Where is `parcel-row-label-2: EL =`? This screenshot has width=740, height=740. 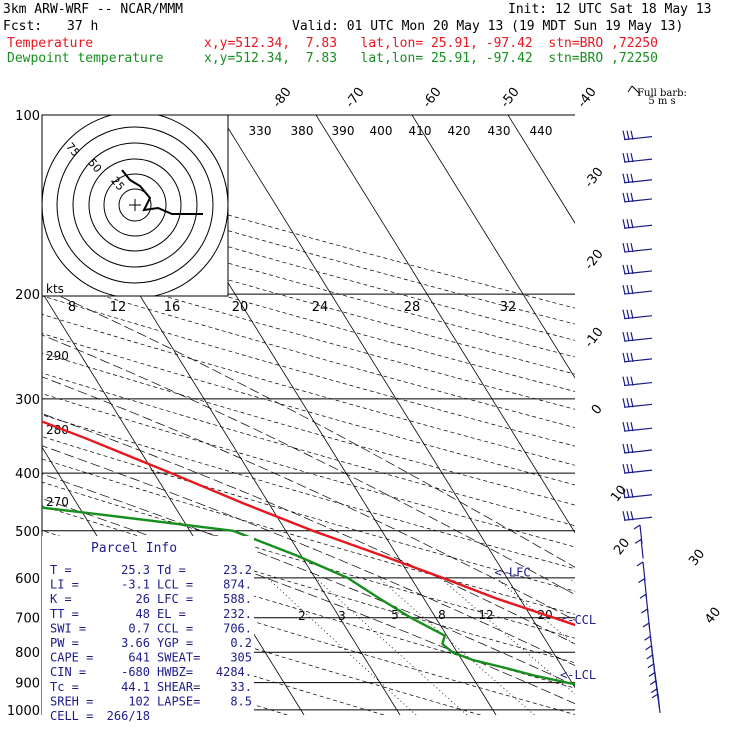
parcel-row-label-2: EL = is located at coordinates (171, 614).